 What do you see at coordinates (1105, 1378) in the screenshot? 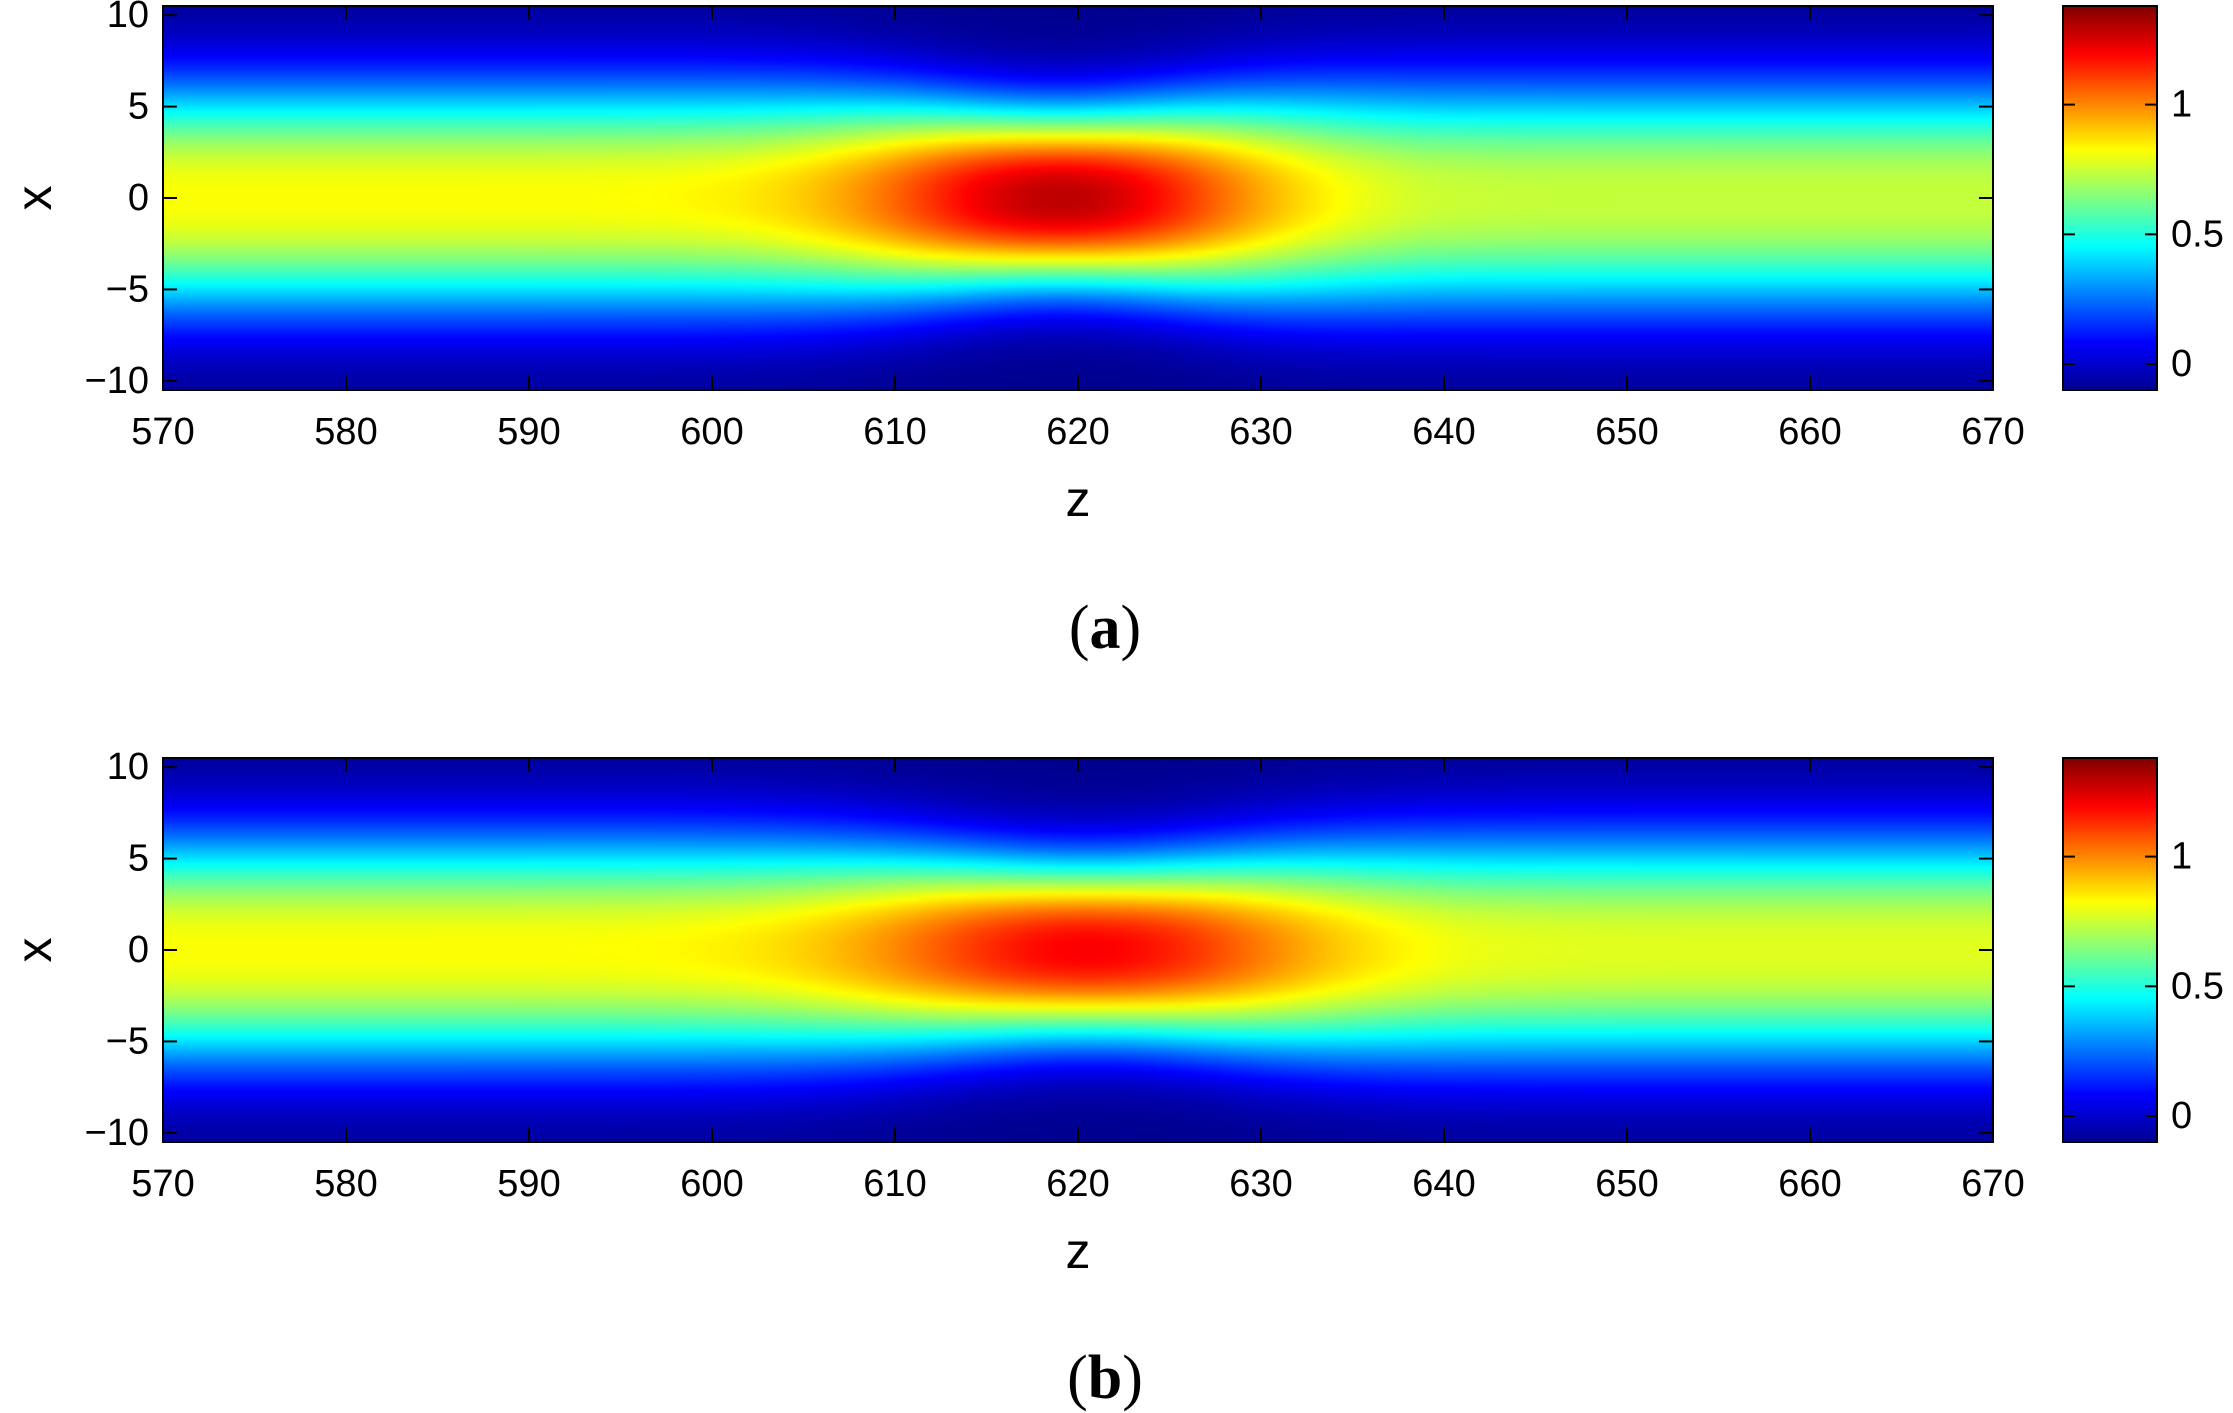
I see `panel-label-b: (b)` at bounding box center [1105, 1378].